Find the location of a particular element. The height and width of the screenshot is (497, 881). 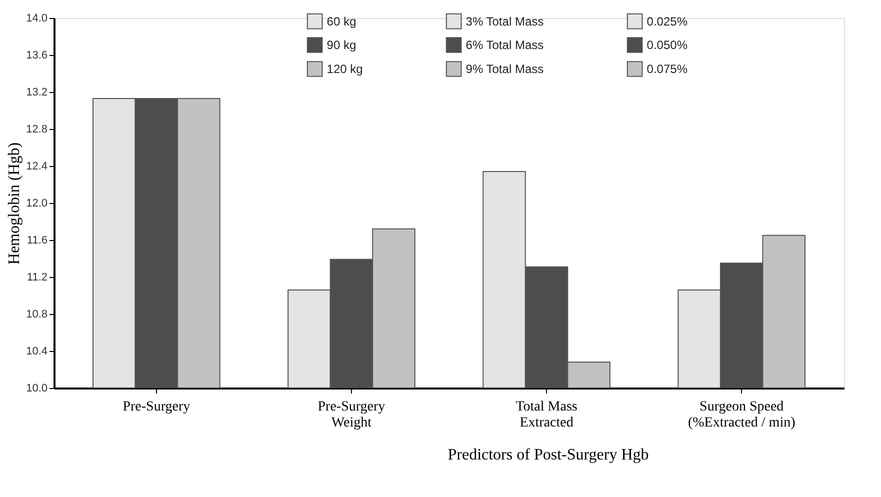

y-tick-label: 11.6 is located at coordinates (37, 240).